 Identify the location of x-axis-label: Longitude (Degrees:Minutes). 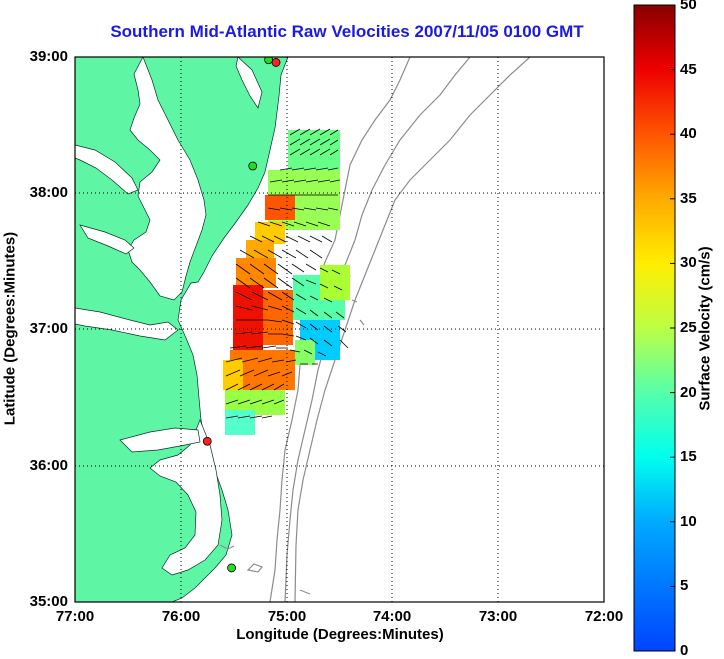
(340, 634).